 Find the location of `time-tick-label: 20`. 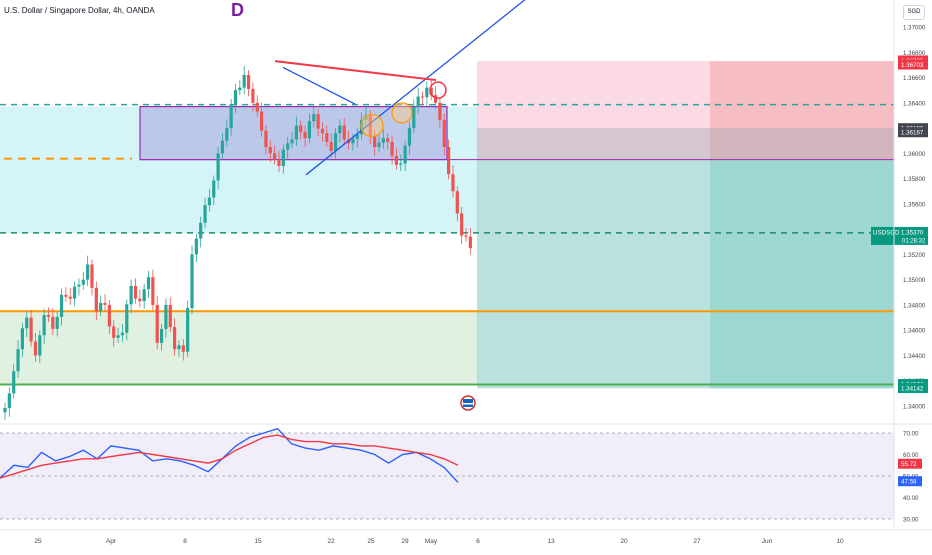

time-tick-label: 20 is located at coordinates (624, 541).